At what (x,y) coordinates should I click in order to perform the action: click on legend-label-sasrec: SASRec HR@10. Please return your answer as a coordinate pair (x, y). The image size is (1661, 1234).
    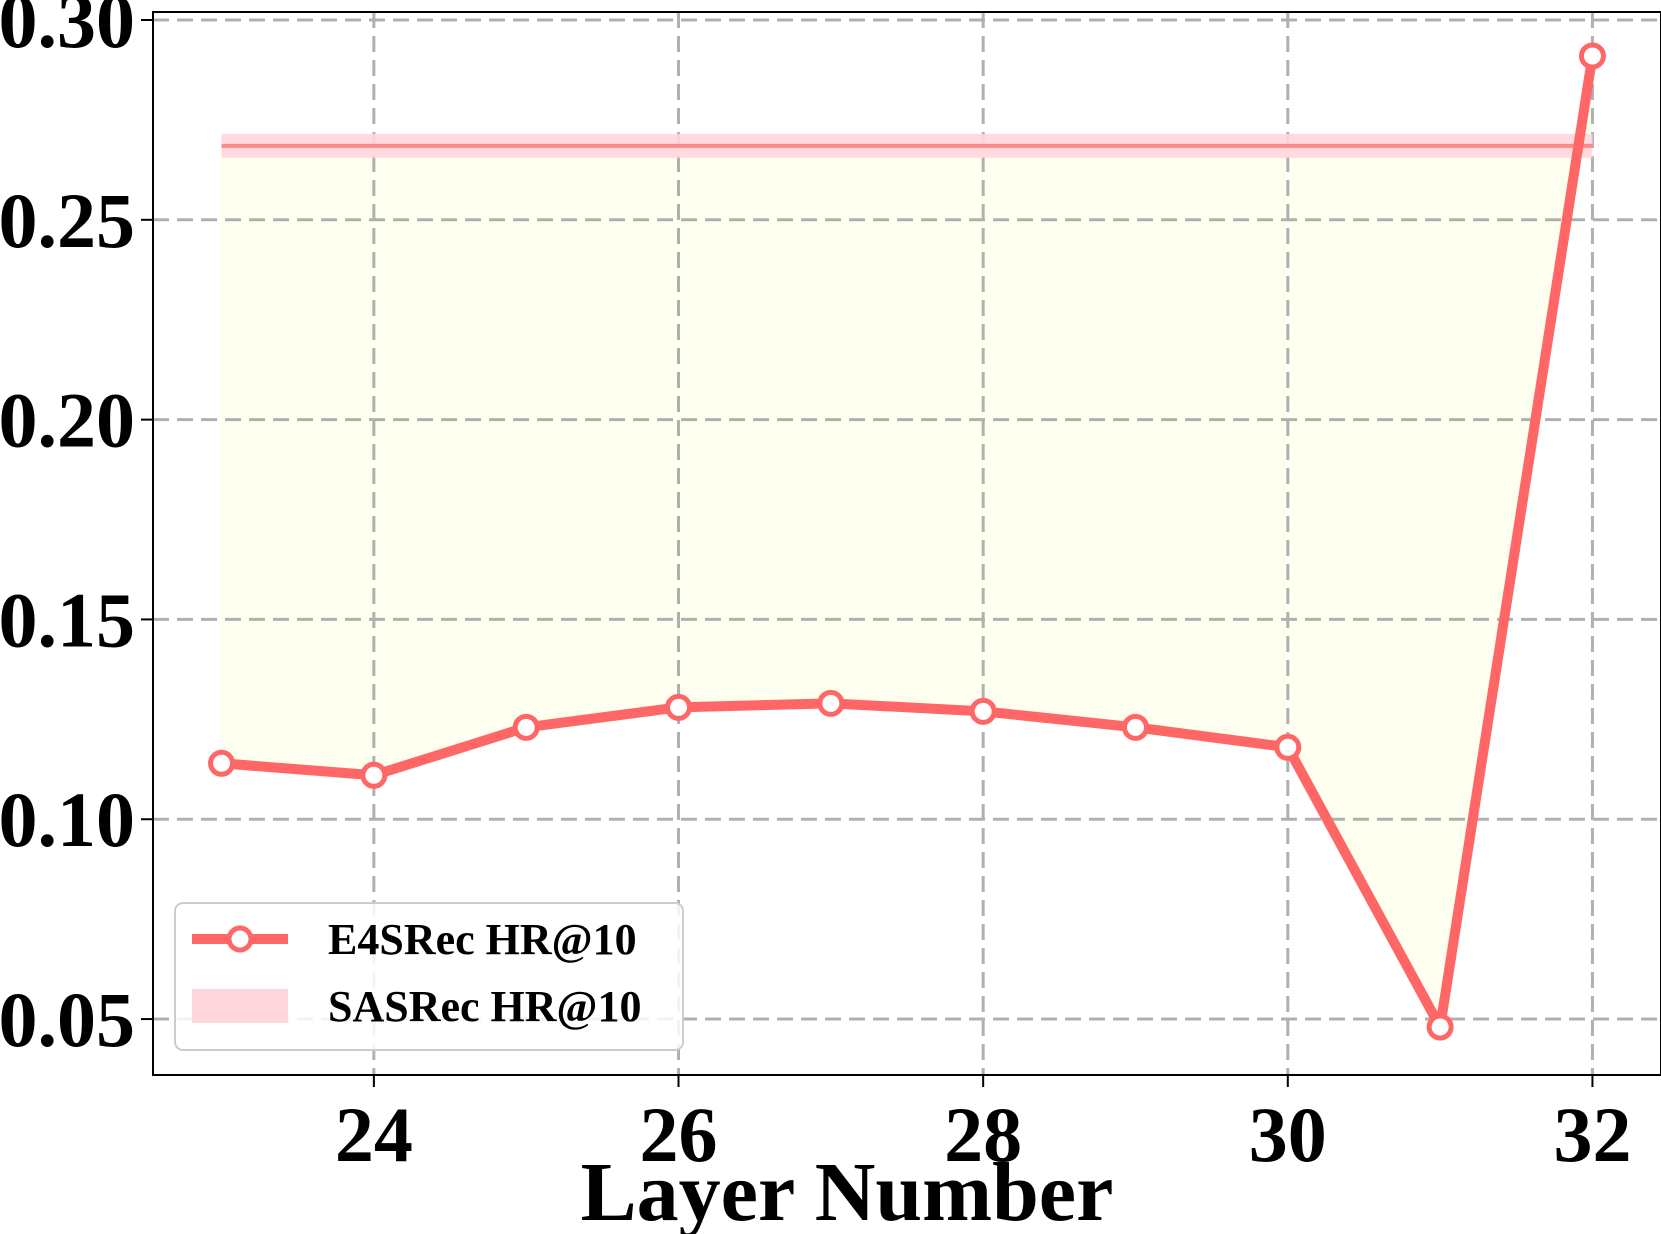
    Looking at the image, I should click on (484, 1006).